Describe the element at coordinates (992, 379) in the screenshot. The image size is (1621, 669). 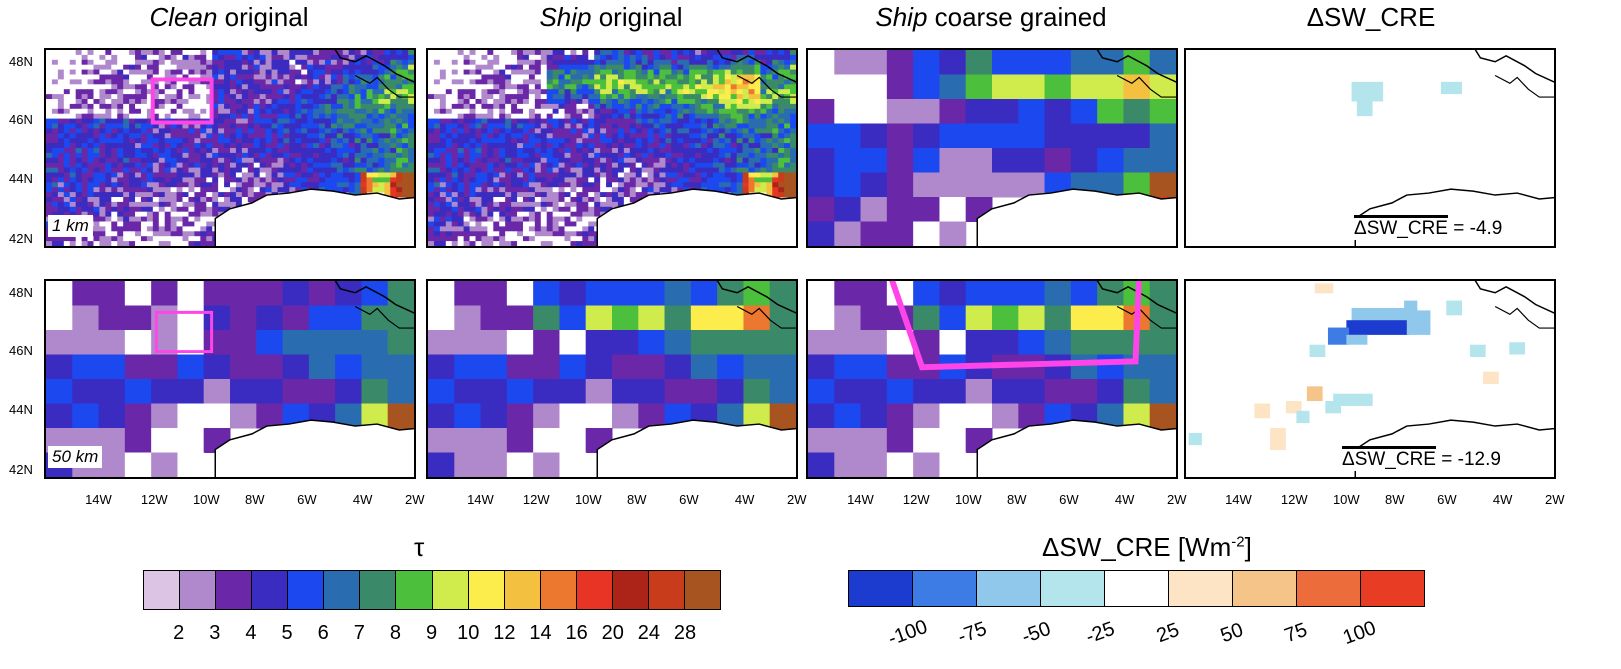
I see `map-panel-ship-coarse-50km` at that location.